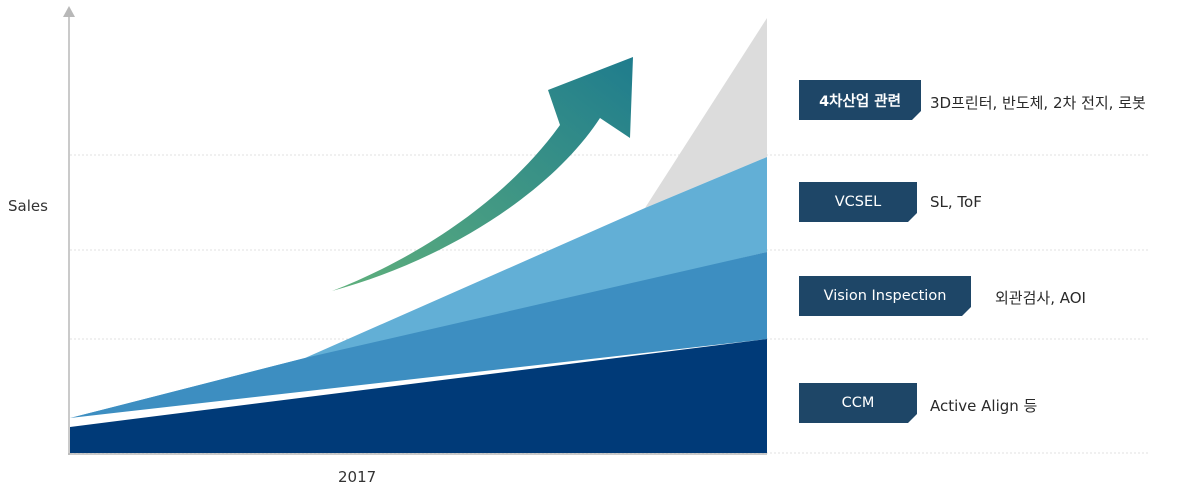 The image size is (1181, 493). What do you see at coordinates (885, 296) in the screenshot?
I see `legend-tag-vision-inspection: Vision Inspection` at bounding box center [885, 296].